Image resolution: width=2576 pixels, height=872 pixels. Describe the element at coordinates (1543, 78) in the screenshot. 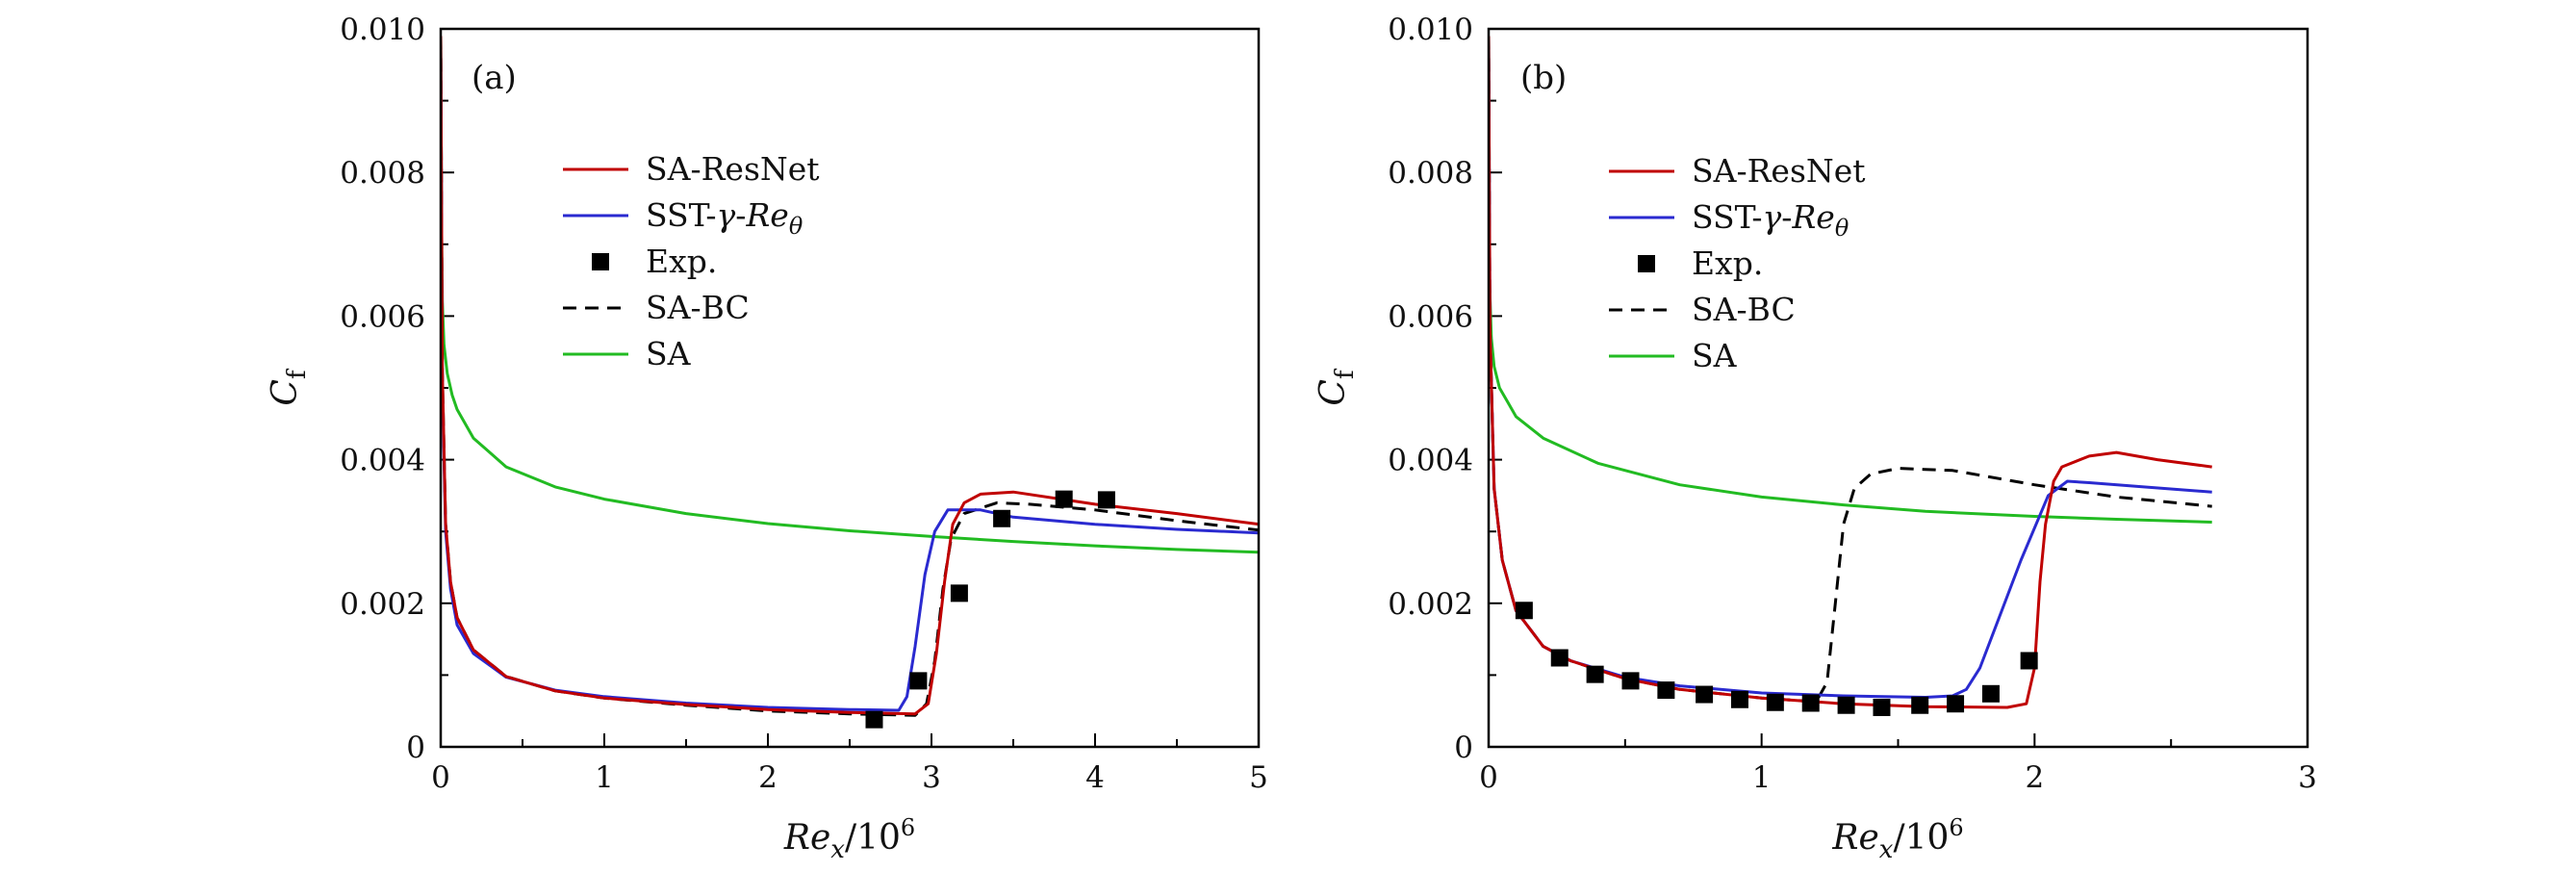

I see `panel-label: (b)` at that location.